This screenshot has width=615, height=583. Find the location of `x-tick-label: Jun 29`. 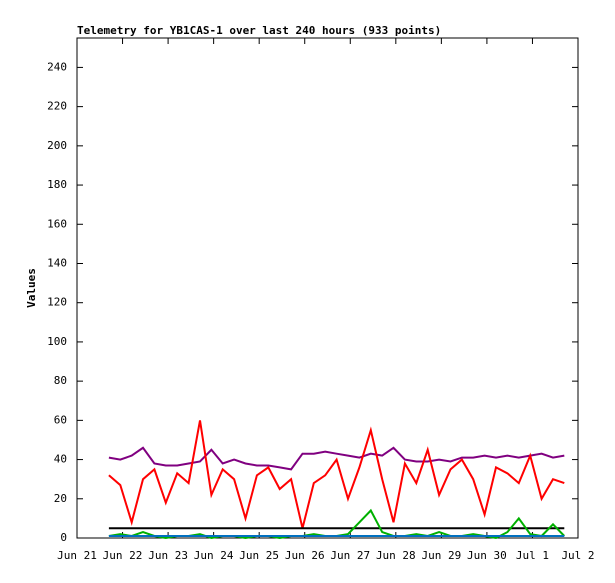

x-tick-label: Jun 29 is located at coordinates (441, 555).